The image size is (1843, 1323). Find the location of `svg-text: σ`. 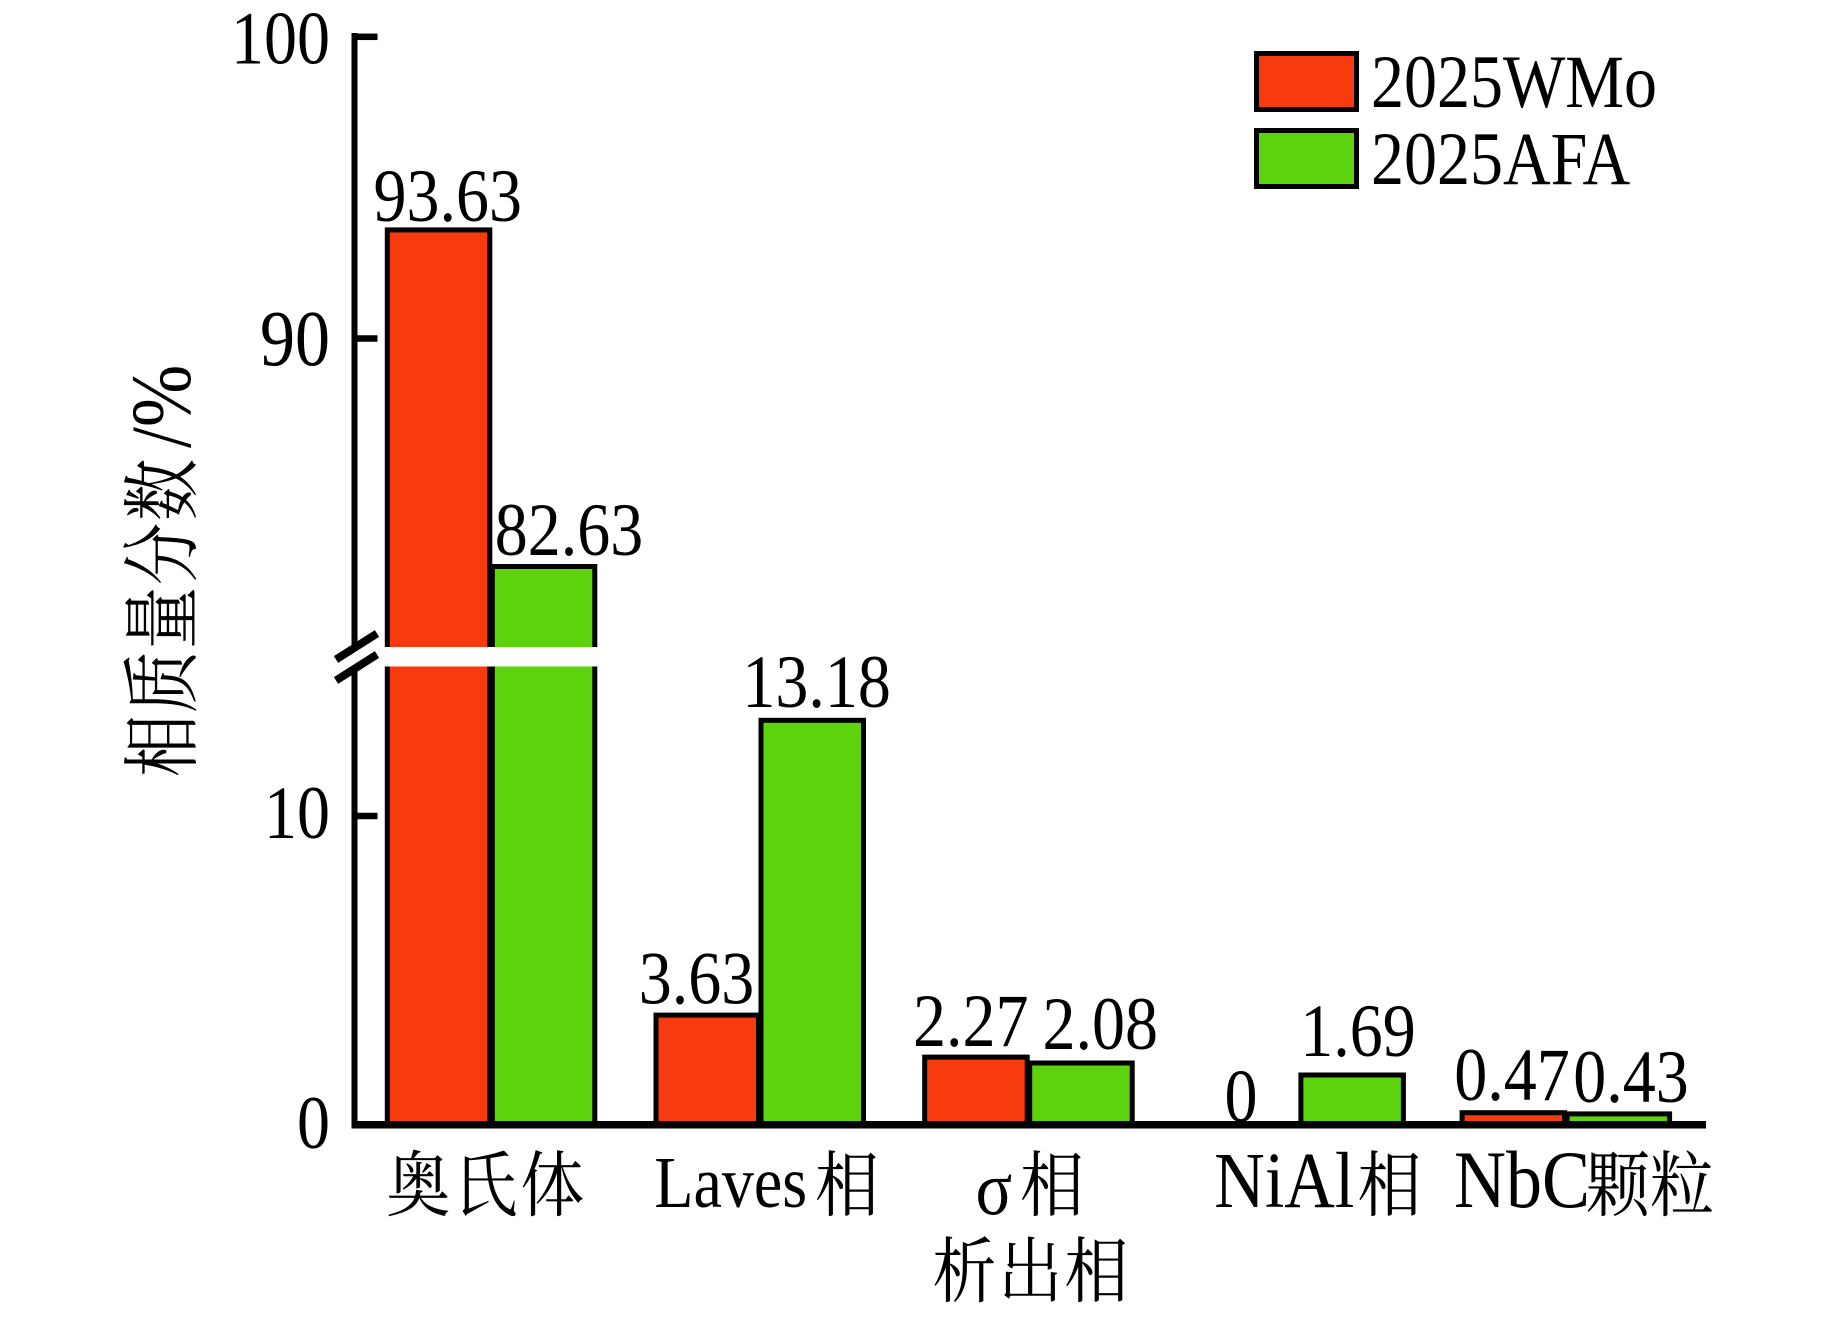

svg-text: σ is located at coordinates (994, 1188).